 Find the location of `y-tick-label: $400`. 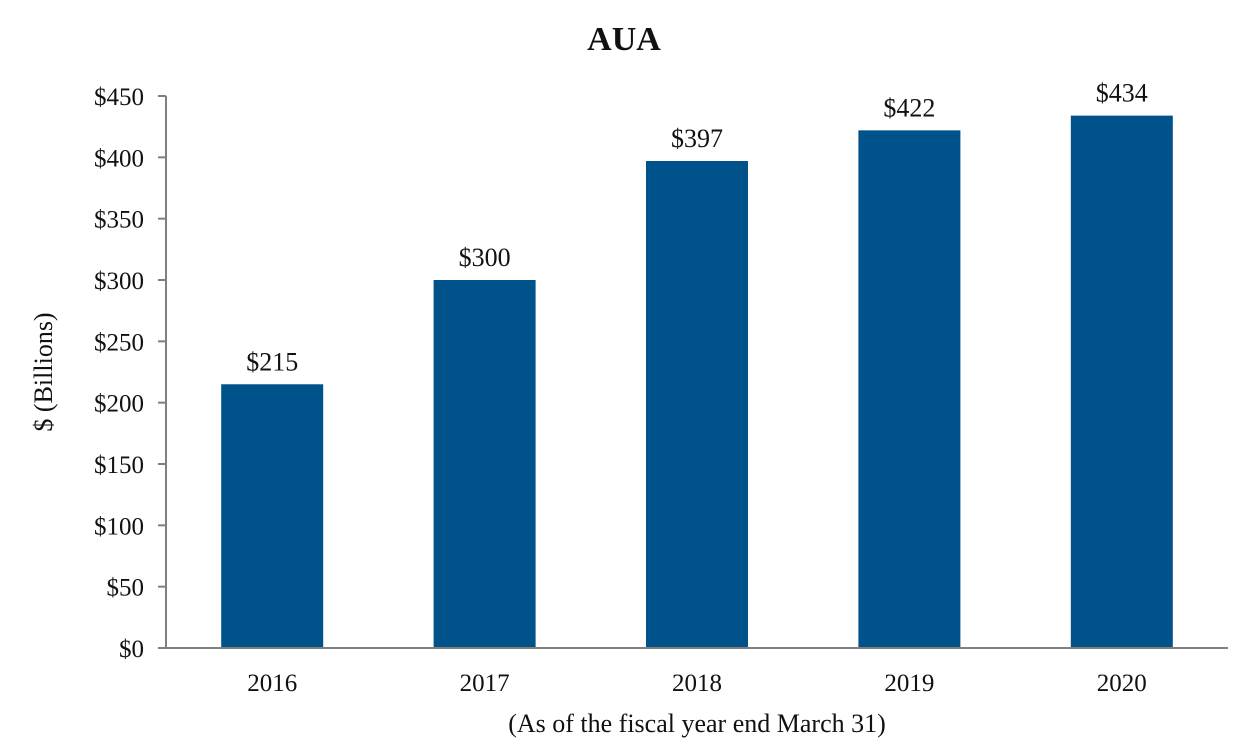

y-tick-label: $400 is located at coordinates (119, 158).